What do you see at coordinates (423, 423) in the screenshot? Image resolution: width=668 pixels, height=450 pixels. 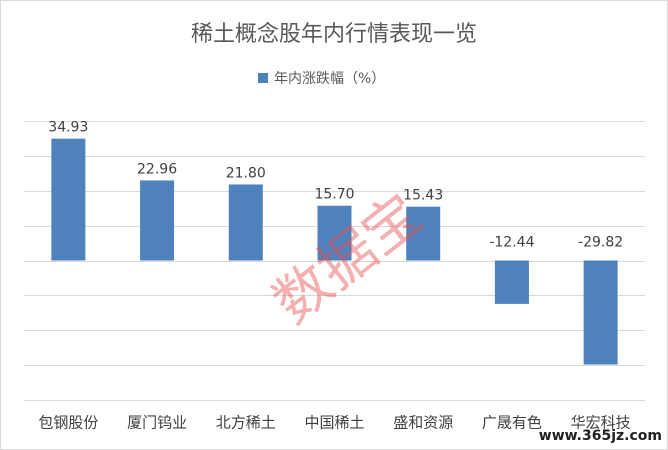 I see `x-tick-label: 盛和资源` at bounding box center [423, 423].